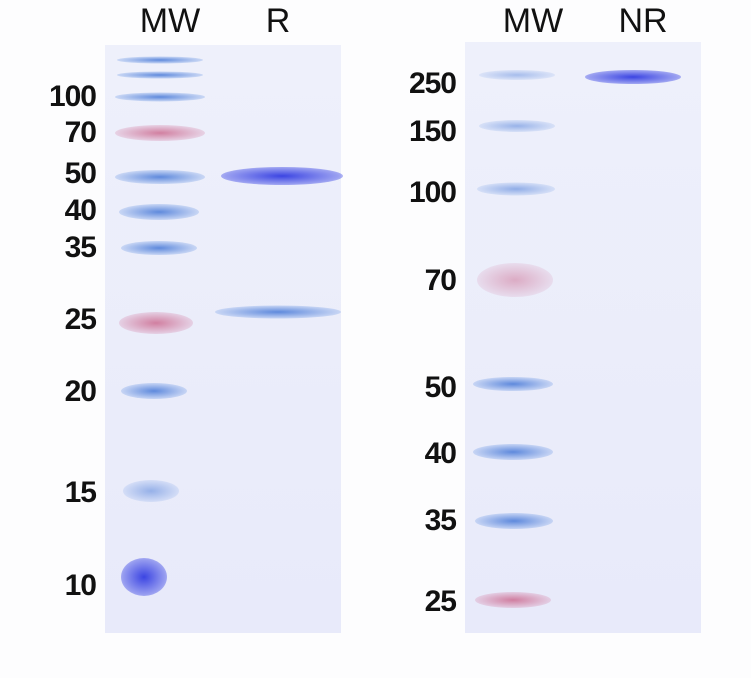 The height and width of the screenshot is (678, 751). Describe the element at coordinates (278, 21) in the screenshot. I see `lane-header-r: R` at that location.